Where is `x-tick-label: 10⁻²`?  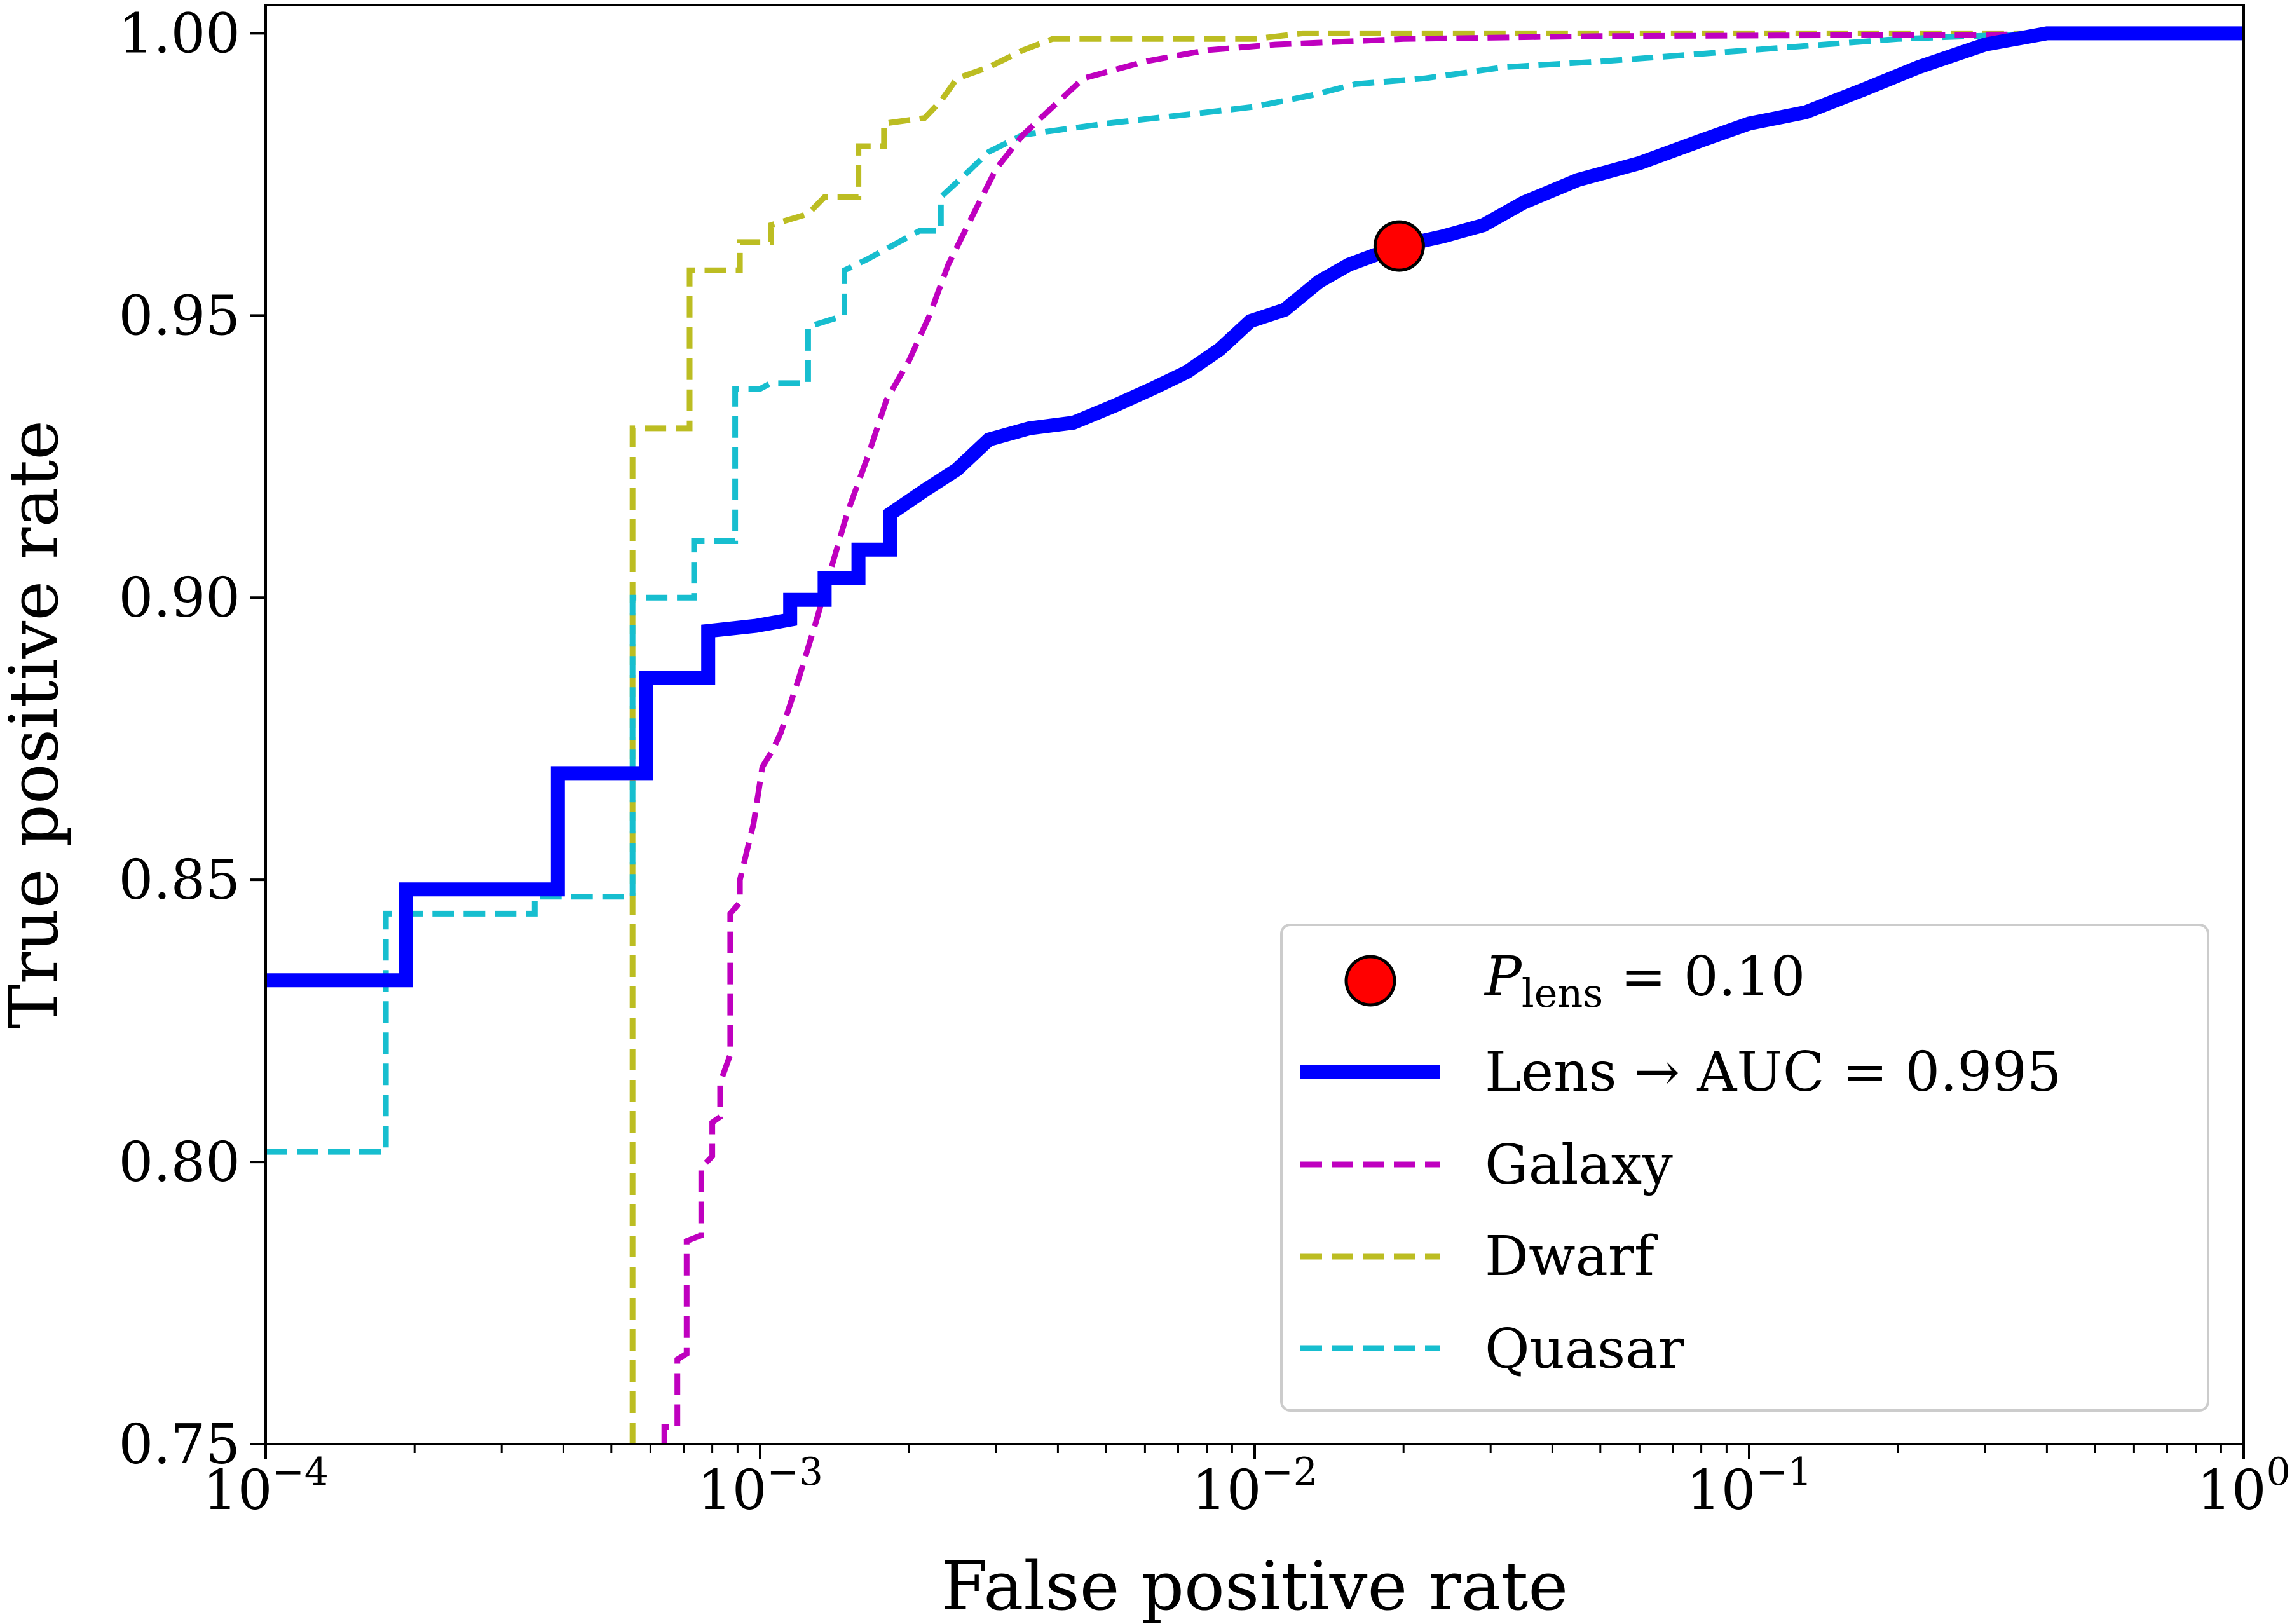 x-tick-label: 10⁻² is located at coordinates (1255, 1486).